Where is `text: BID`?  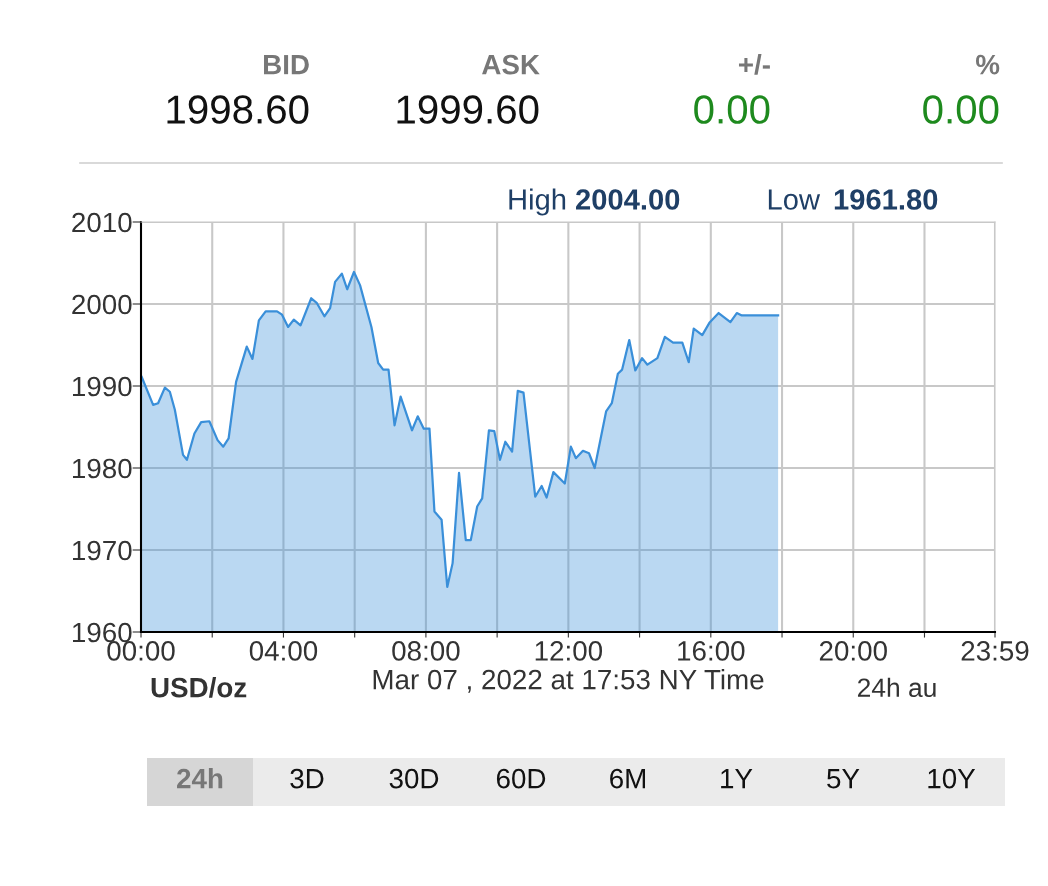
text: BID is located at coordinates (286, 65).